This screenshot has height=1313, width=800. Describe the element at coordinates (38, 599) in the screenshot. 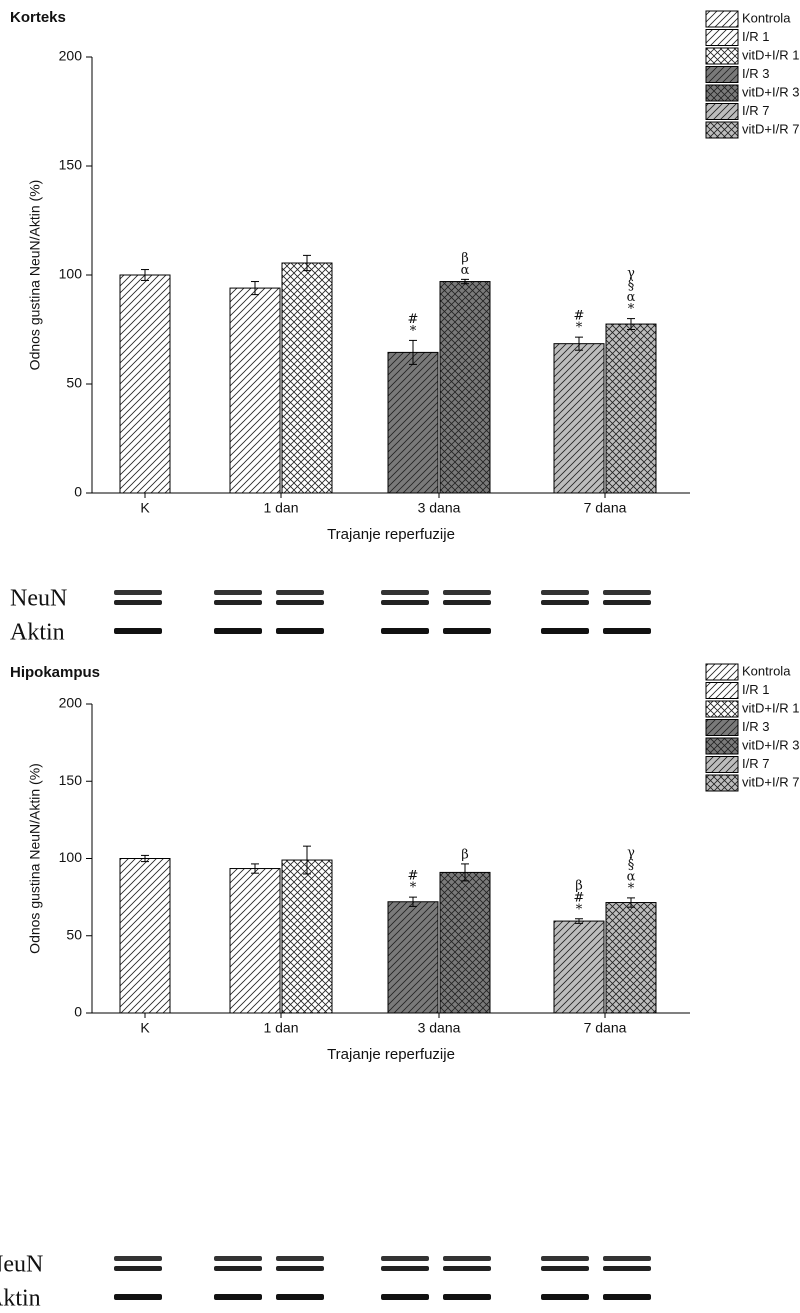

I see `blot-label: NeuN` at that location.